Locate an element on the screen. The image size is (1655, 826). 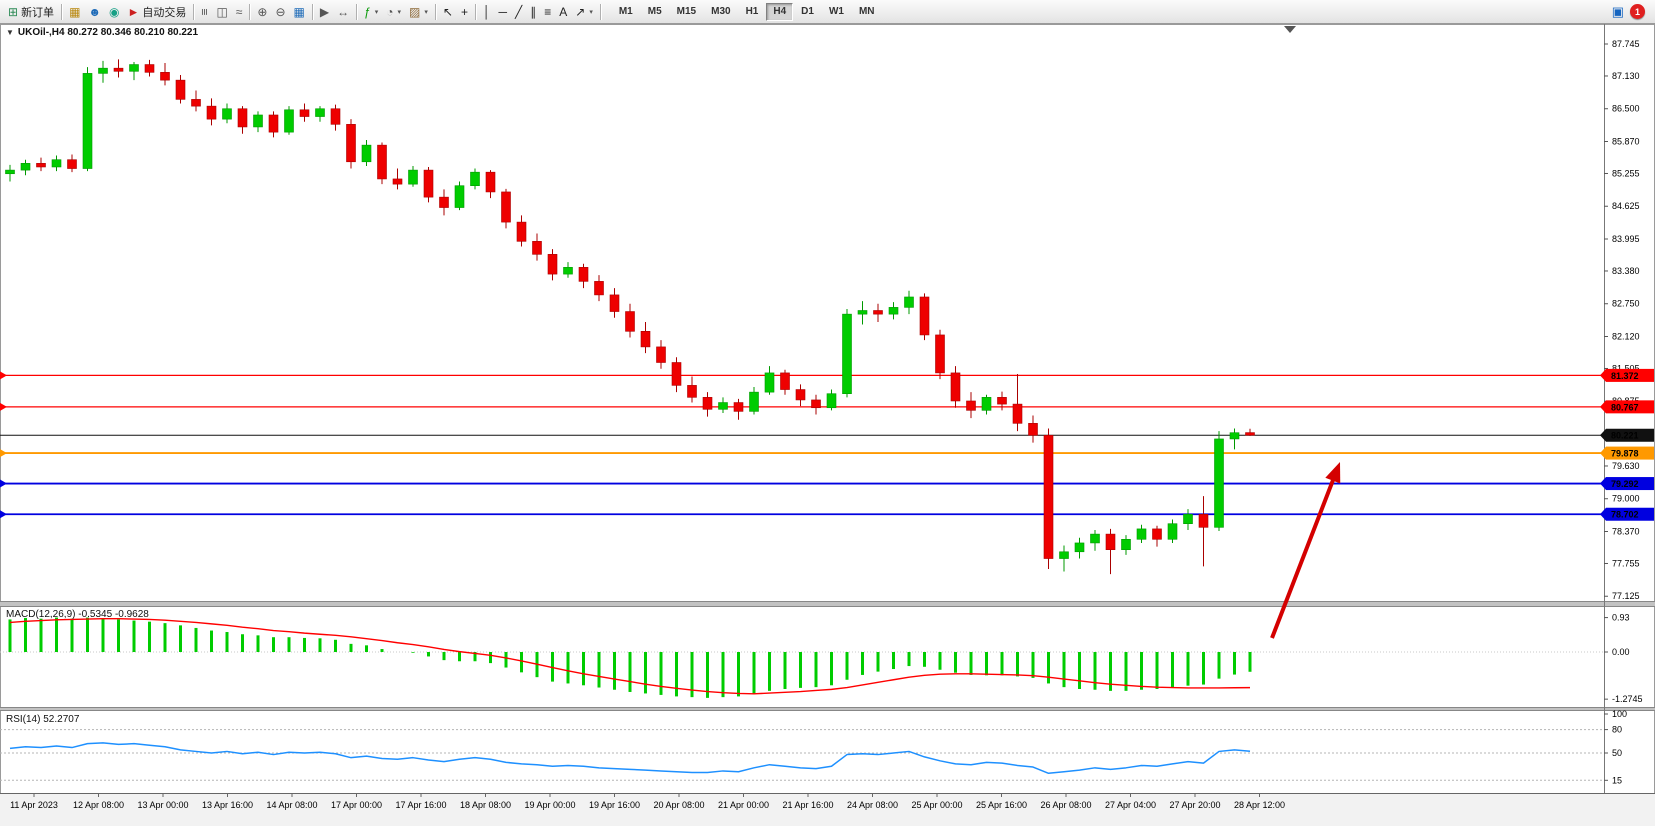
notifications-icon: ▣ is located at coordinates (1617, 11).